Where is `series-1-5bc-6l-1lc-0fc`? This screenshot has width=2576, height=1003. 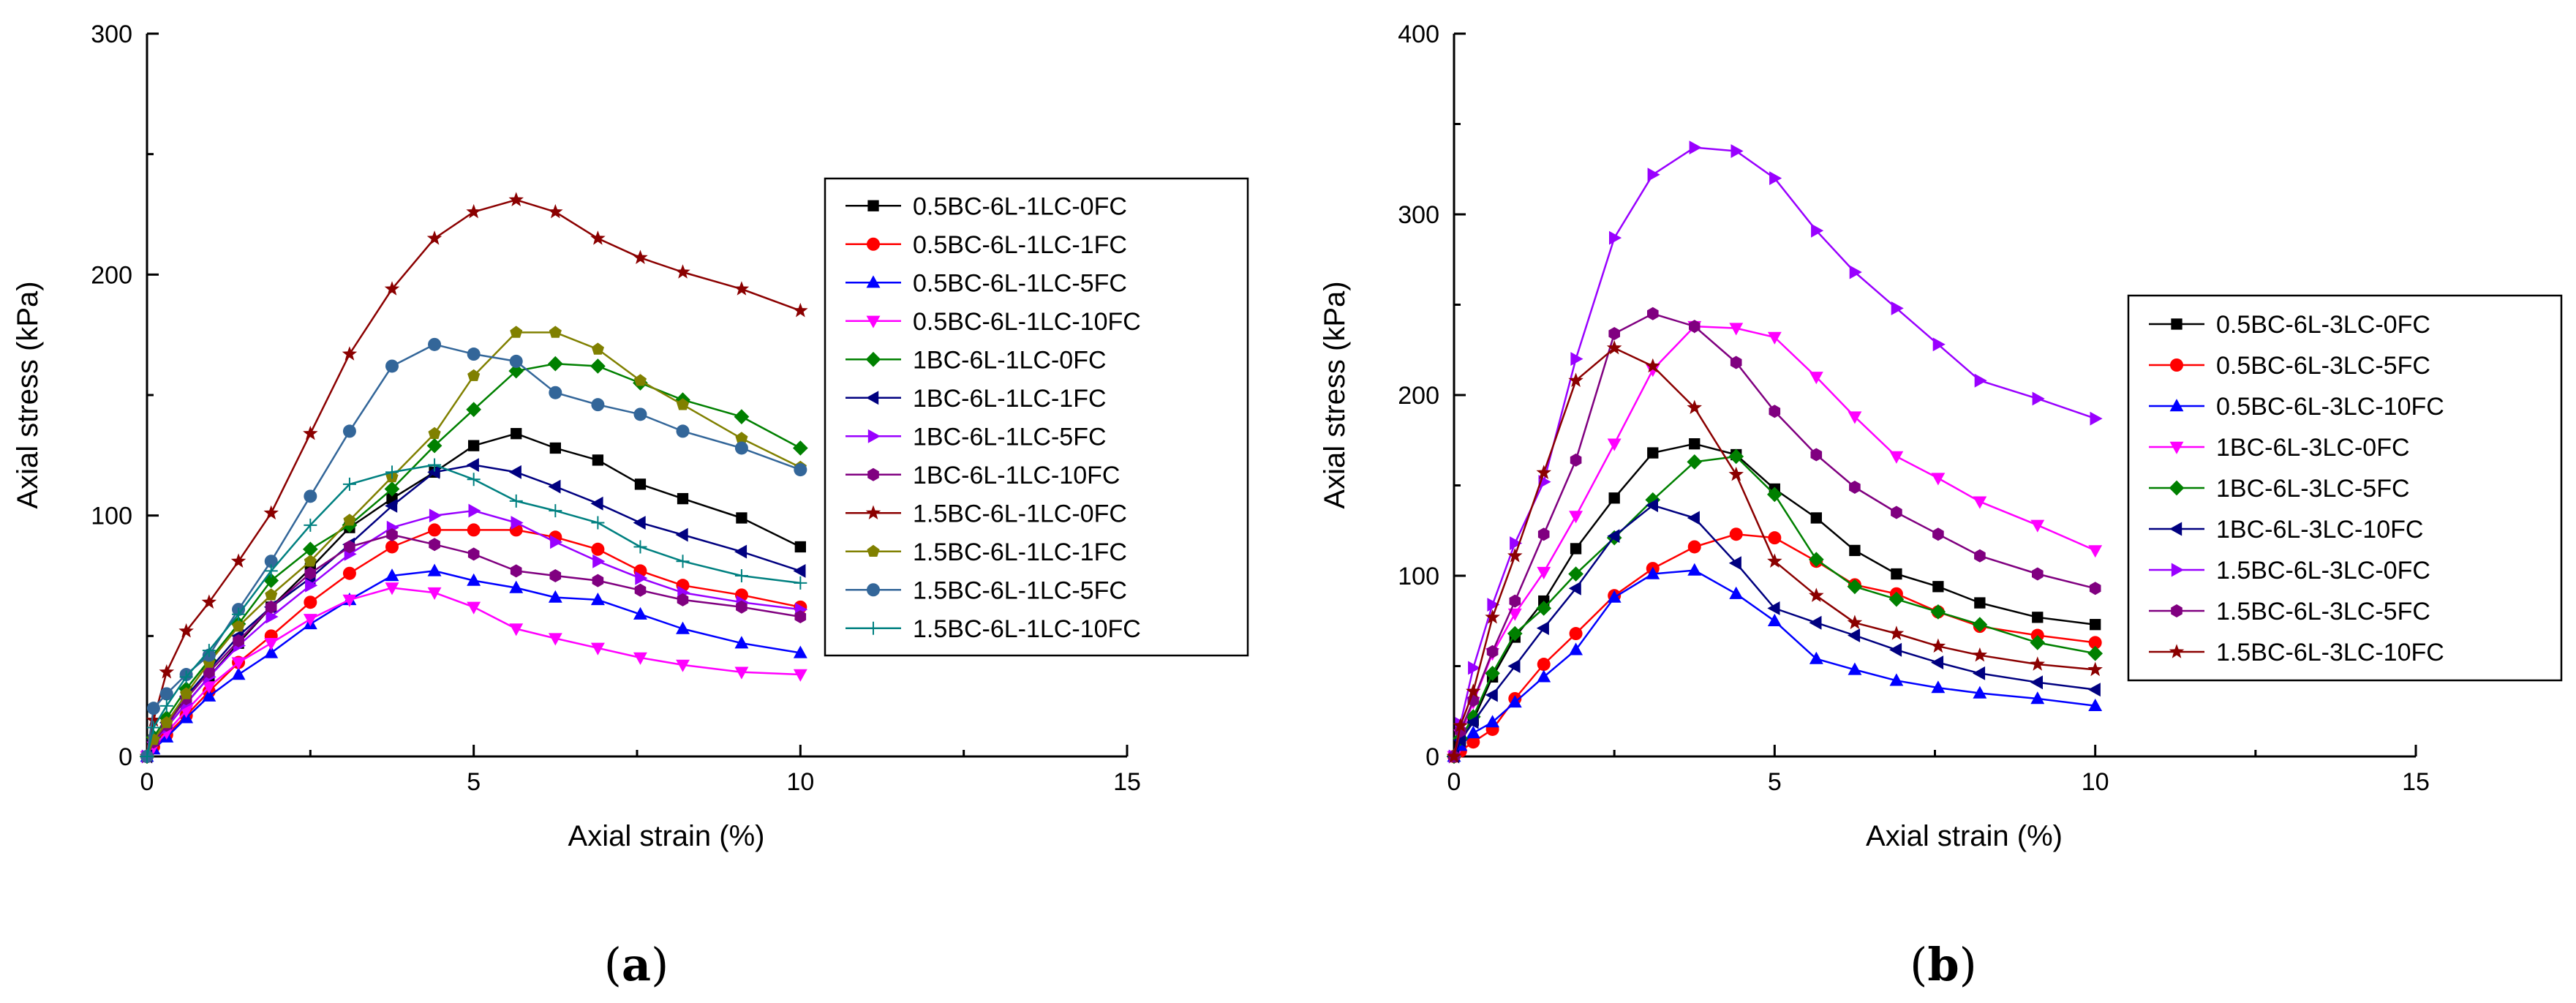 series-1-5bc-6l-1lc-0fc is located at coordinates (473, 477).